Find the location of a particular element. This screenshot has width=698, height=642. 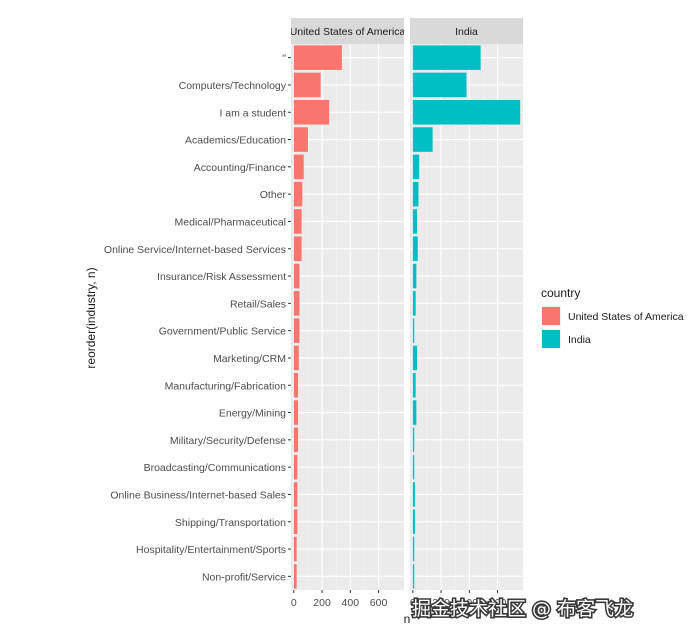

y-tick-label: Energy/Mining is located at coordinates (252, 414).